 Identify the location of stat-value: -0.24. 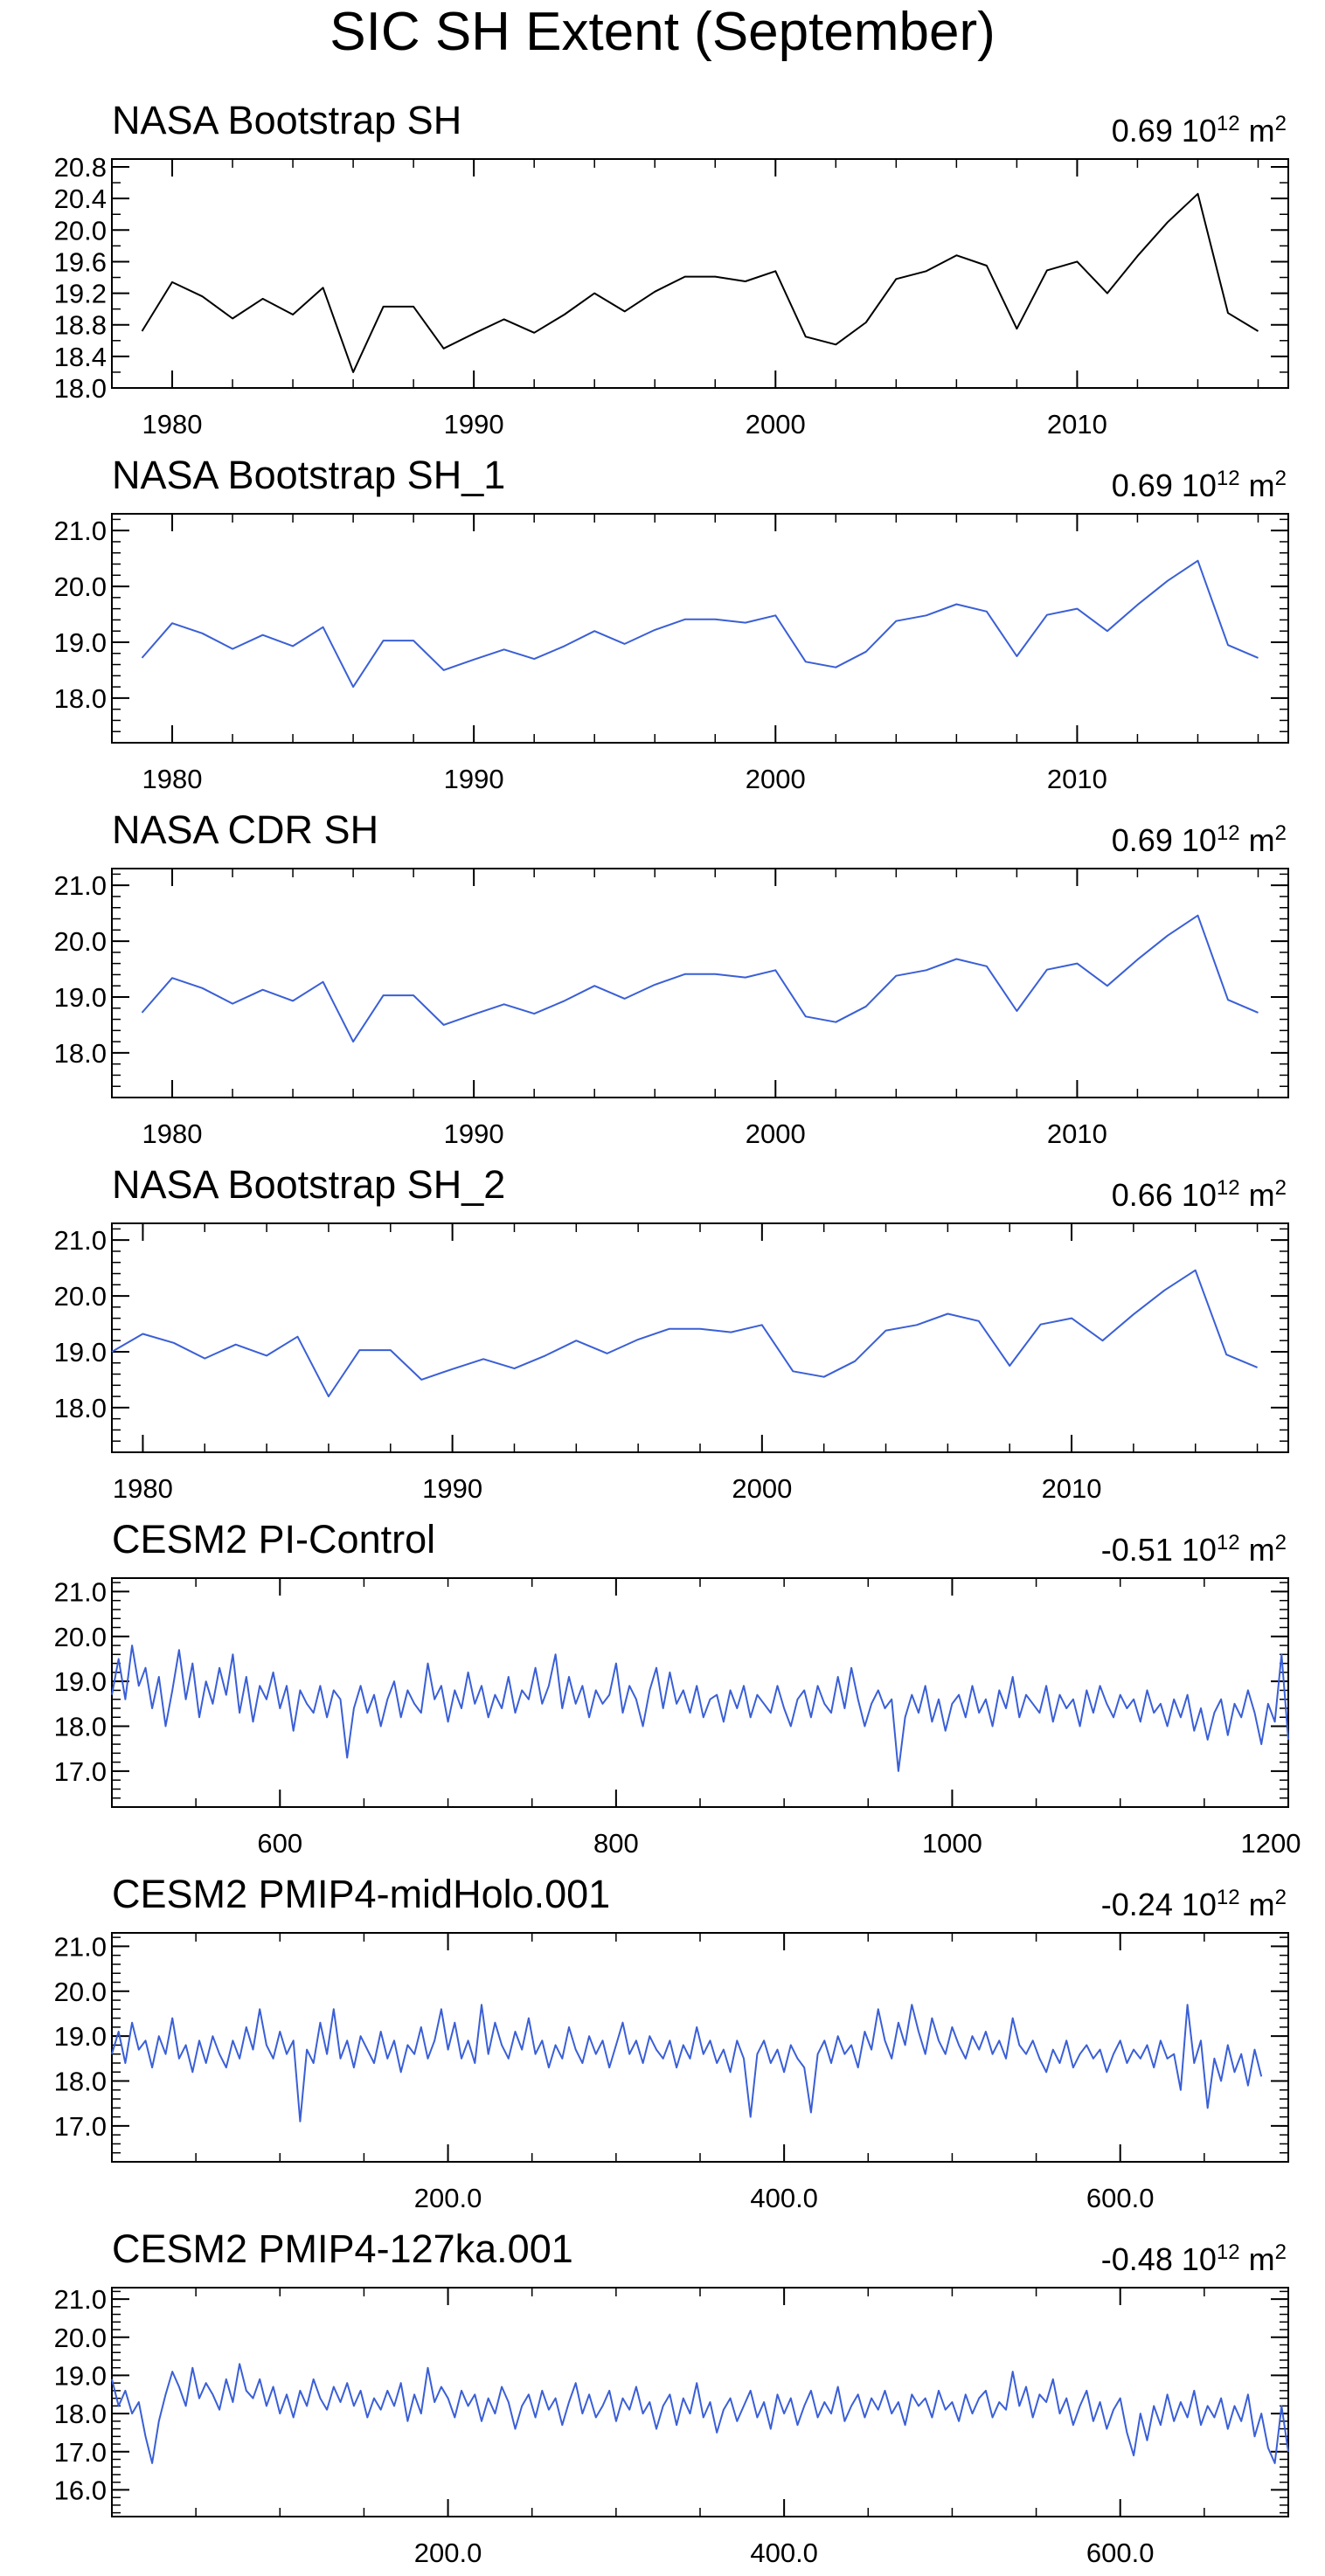
(1136, 1904).